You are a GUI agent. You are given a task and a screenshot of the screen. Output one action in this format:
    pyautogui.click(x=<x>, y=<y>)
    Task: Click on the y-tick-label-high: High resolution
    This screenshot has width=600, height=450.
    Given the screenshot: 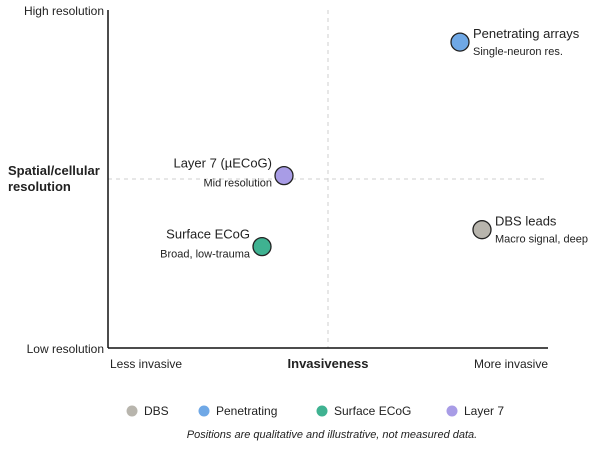 What is the action you would take?
    pyautogui.click(x=64, y=11)
    